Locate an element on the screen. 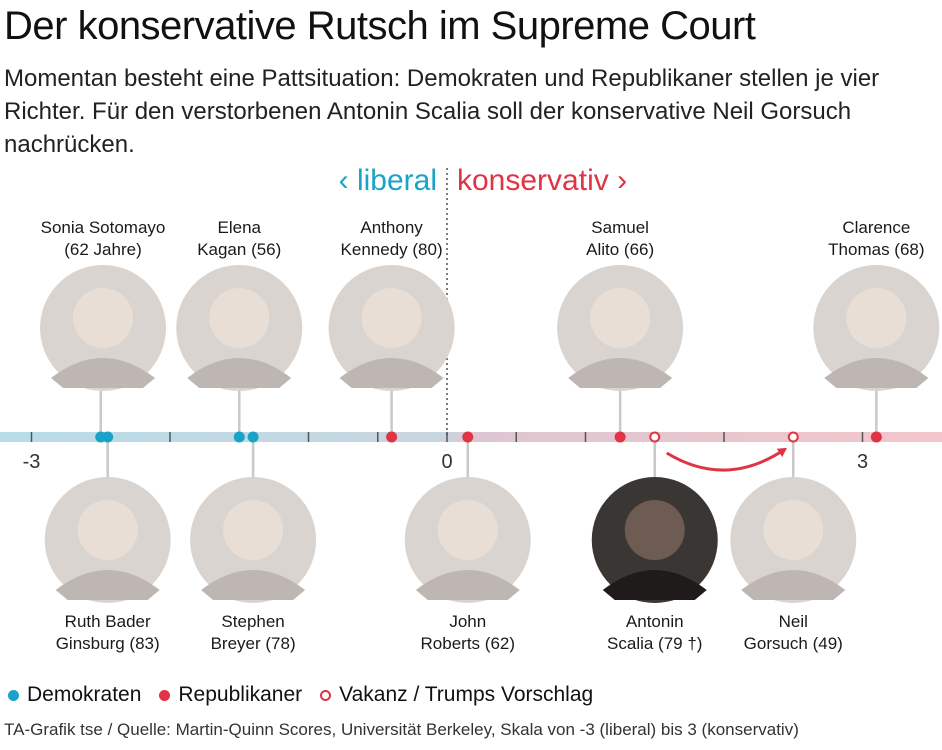  name-label-samuel-alito-66: Samuel is located at coordinates (620, 227).